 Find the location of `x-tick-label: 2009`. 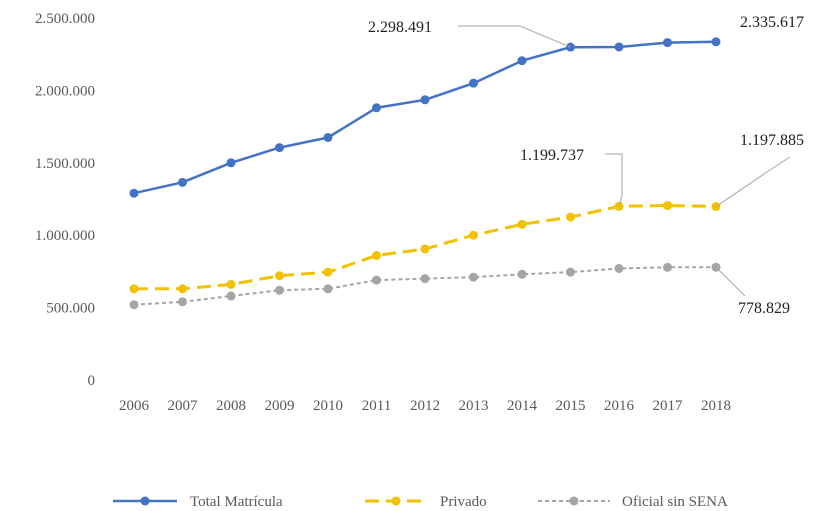

x-tick-label: 2009 is located at coordinates (280, 406).